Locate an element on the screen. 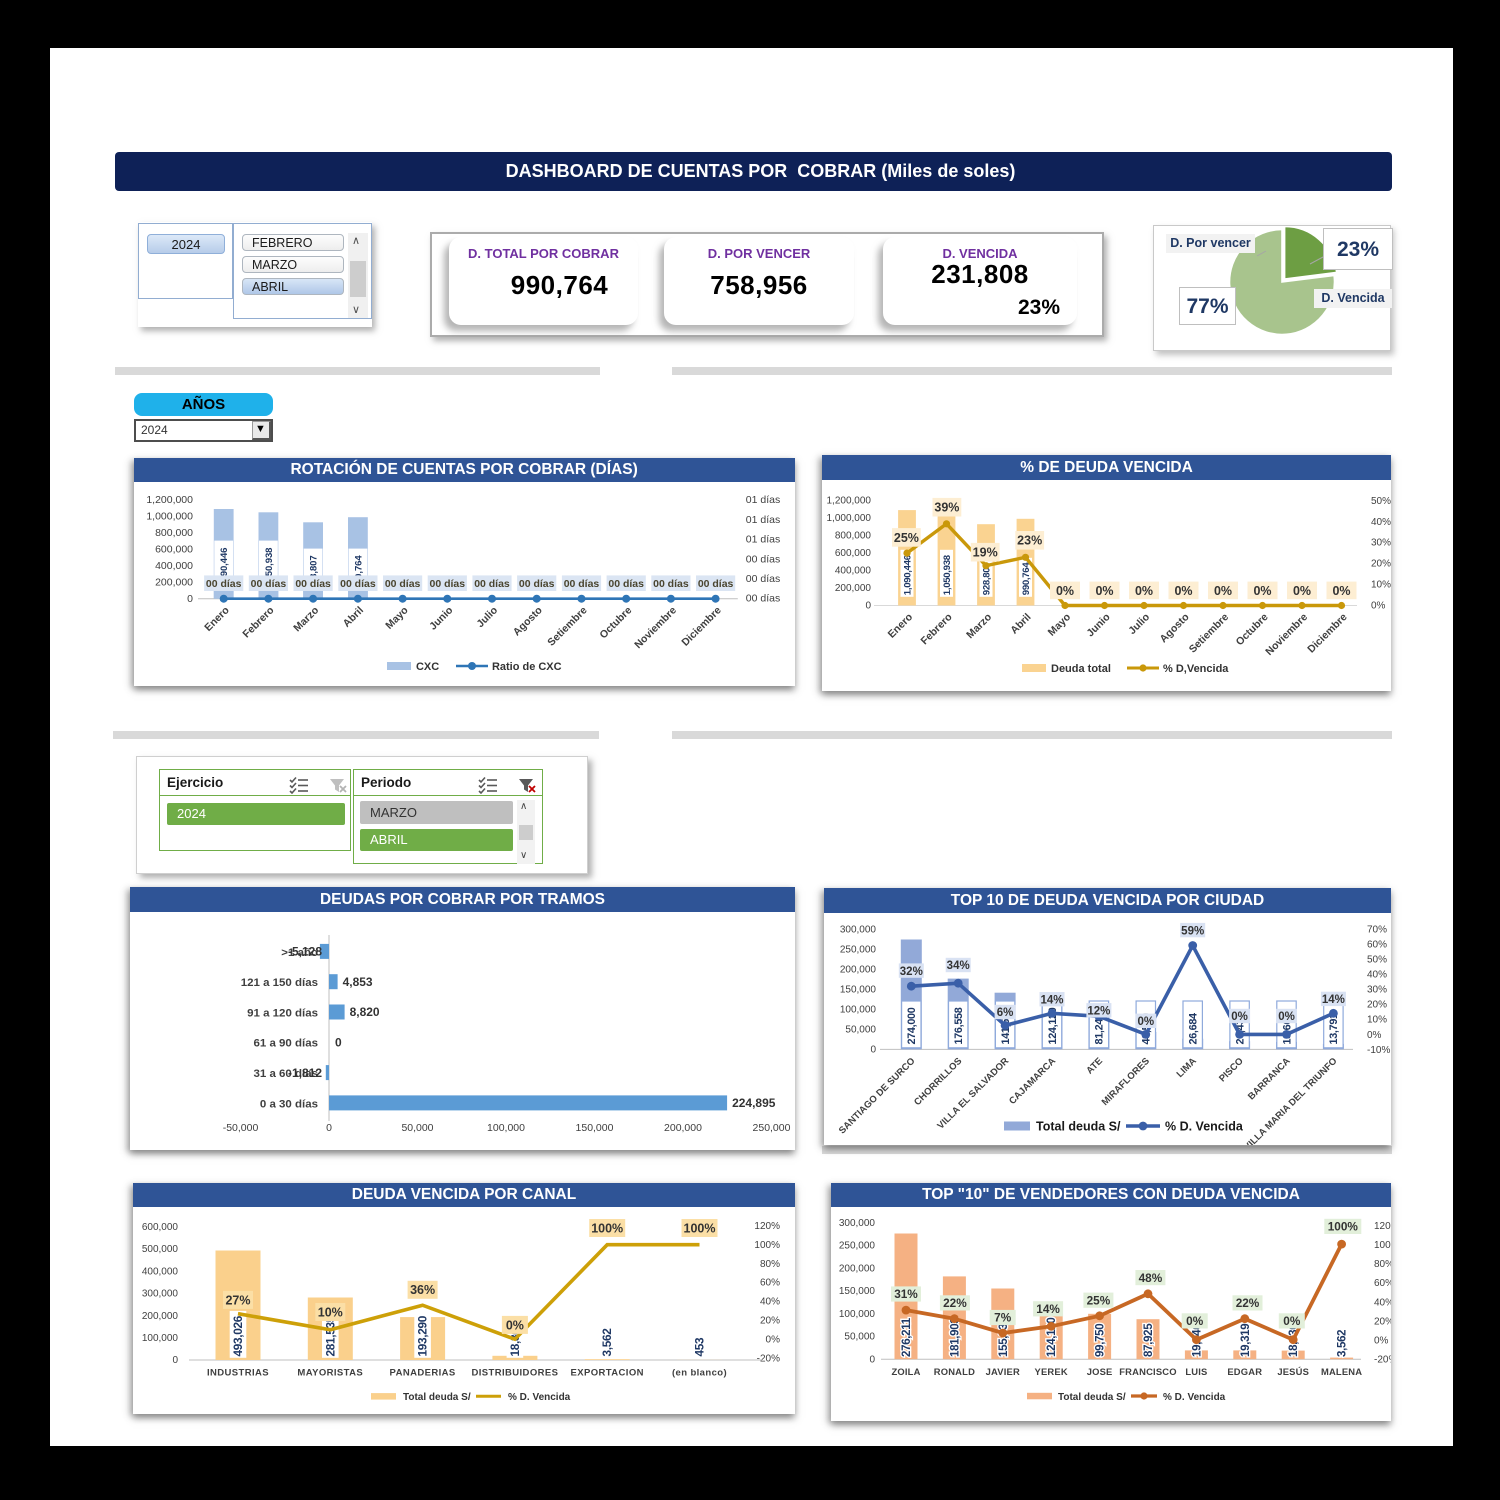 This screenshot has width=1500, height=1500. svg-text: 91 a 120 días is located at coordinates (282, 1013).